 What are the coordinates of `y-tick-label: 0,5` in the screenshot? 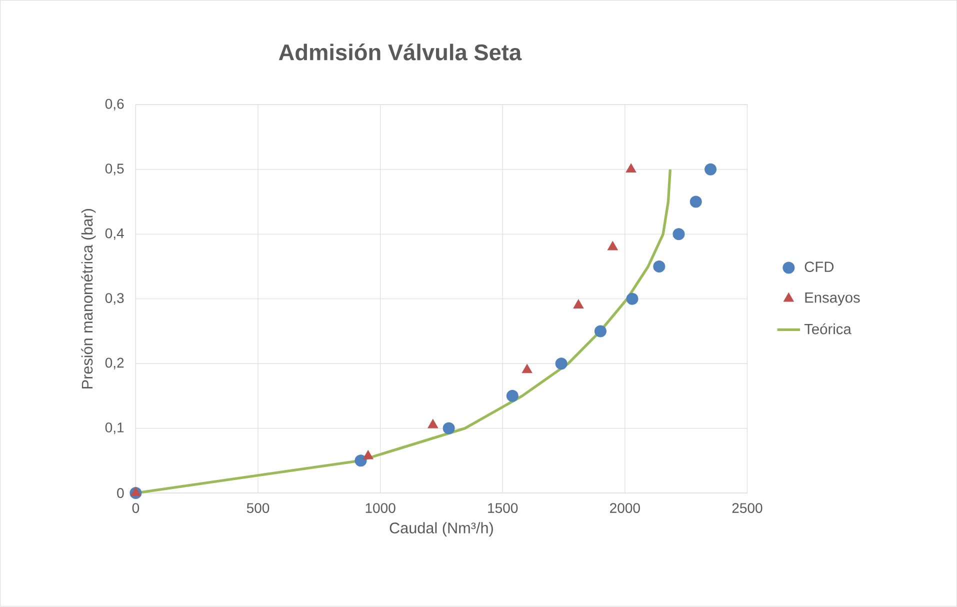 It's located at (114, 170).